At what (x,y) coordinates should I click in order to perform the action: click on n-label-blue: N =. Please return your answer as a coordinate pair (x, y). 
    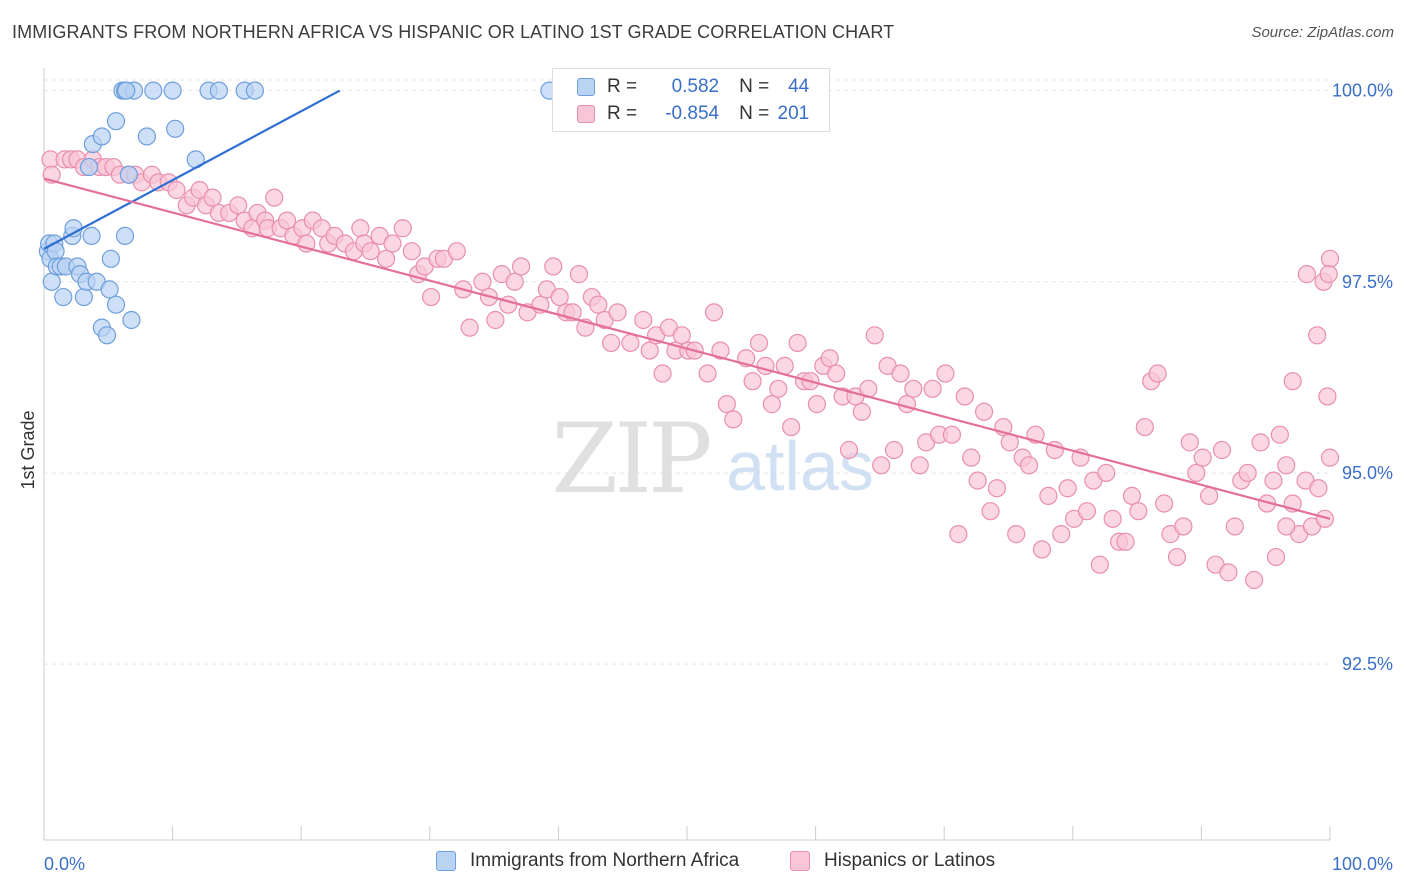
    Looking at the image, I should click on (754, 86).